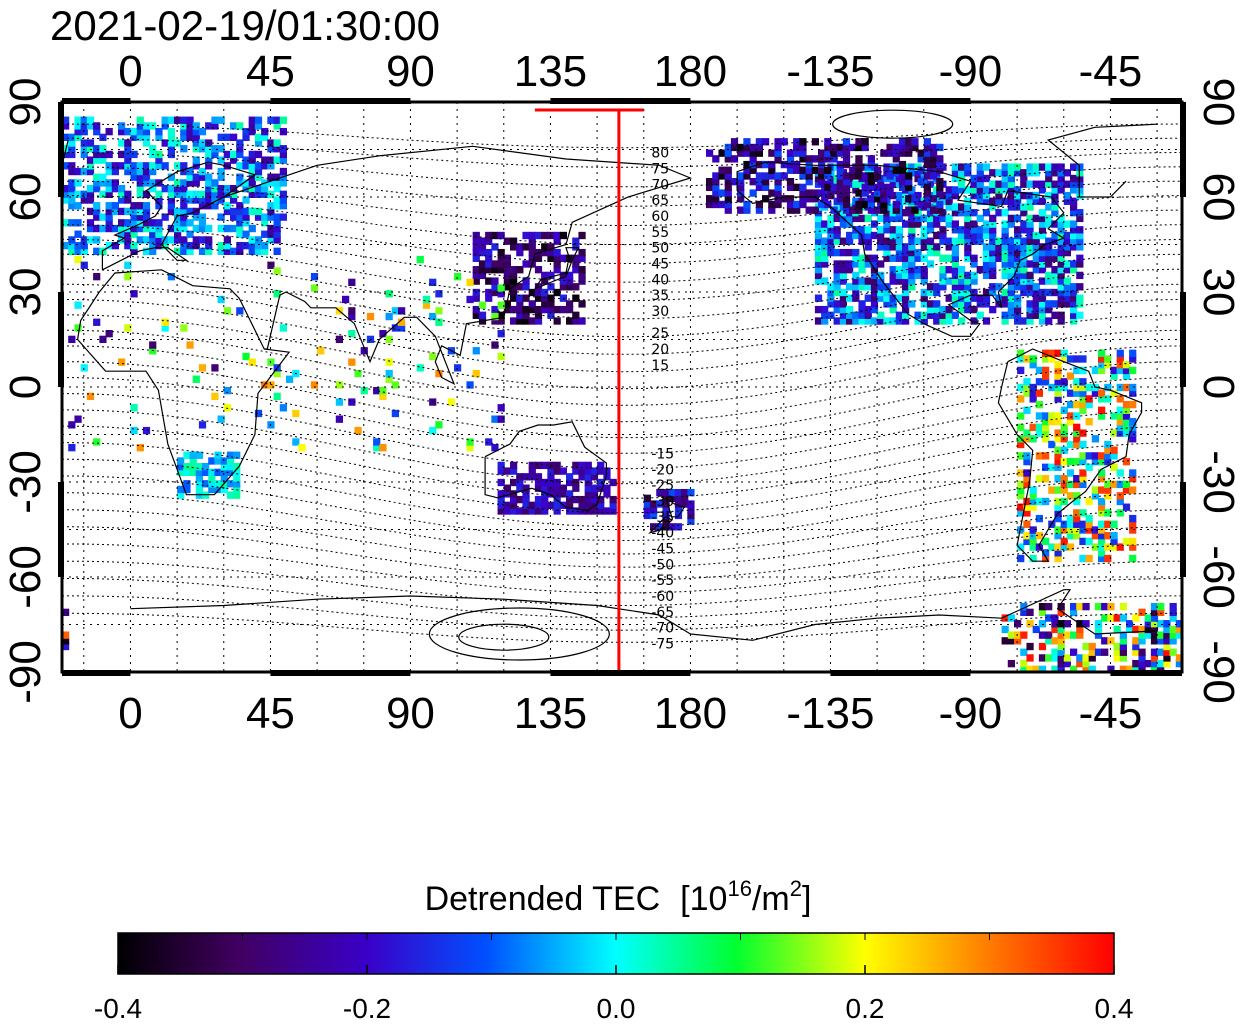 The width and height of the screenshot is (1240, 1024). I want to click on mlat-contour, so click(622, 508).